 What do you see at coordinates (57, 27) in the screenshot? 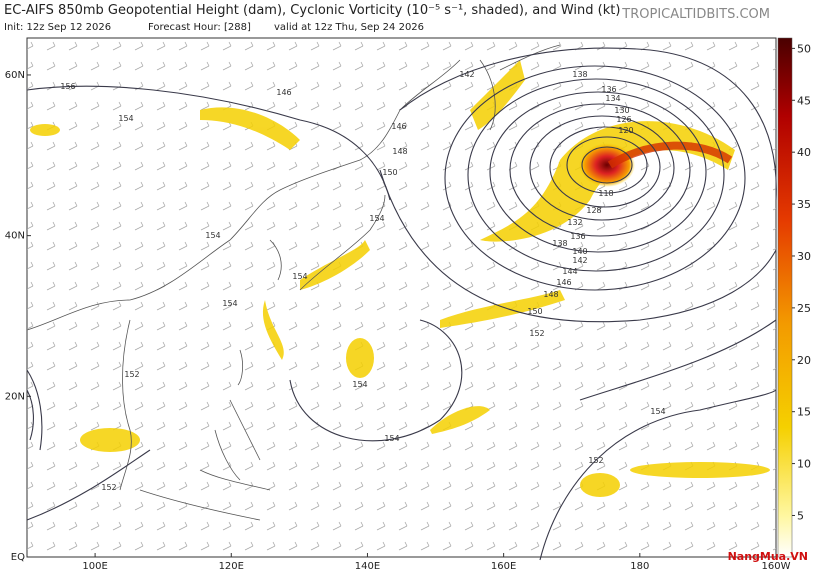
I see `init: Init: 12z Sep 12 2026` at bounding box center [57, 27].